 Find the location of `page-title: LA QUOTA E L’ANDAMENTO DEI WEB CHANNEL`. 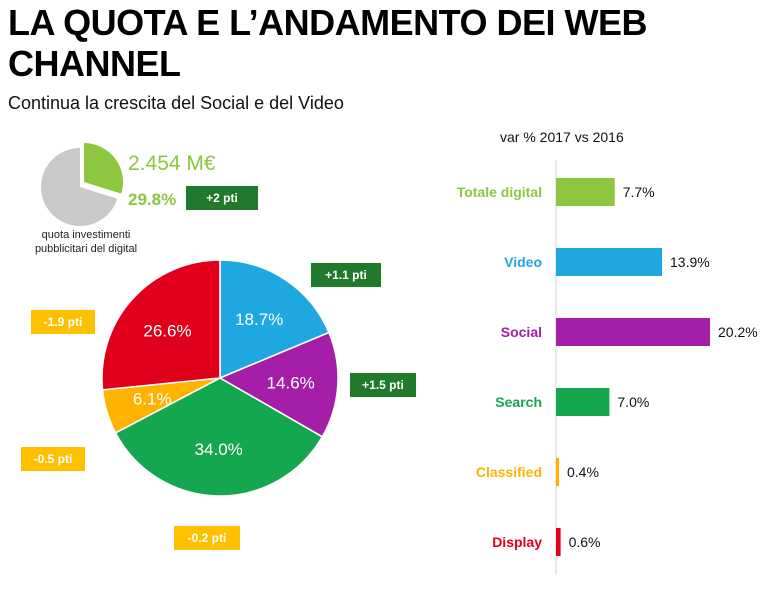

page-title: LA QUOTA E L’ANDAMENTO DEI WEB CHANNEL is located at coordinates (328, 43).